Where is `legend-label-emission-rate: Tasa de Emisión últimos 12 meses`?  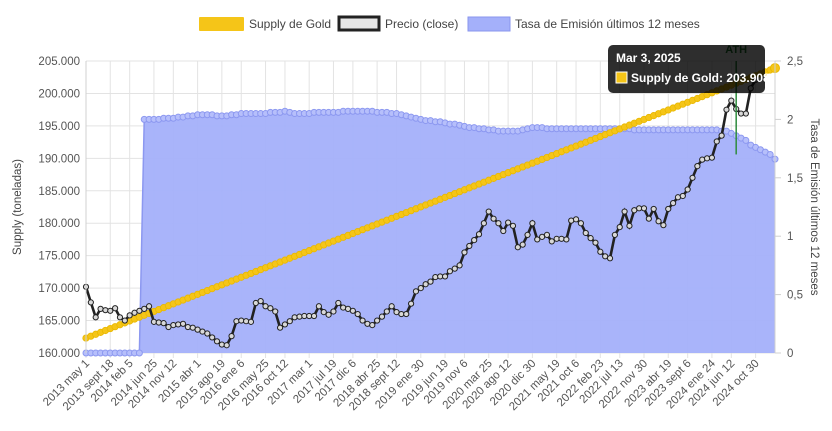
legend-label-emission-rate: Tasa de Emisión últimos 12 meses is located at coordinates (607, 24).